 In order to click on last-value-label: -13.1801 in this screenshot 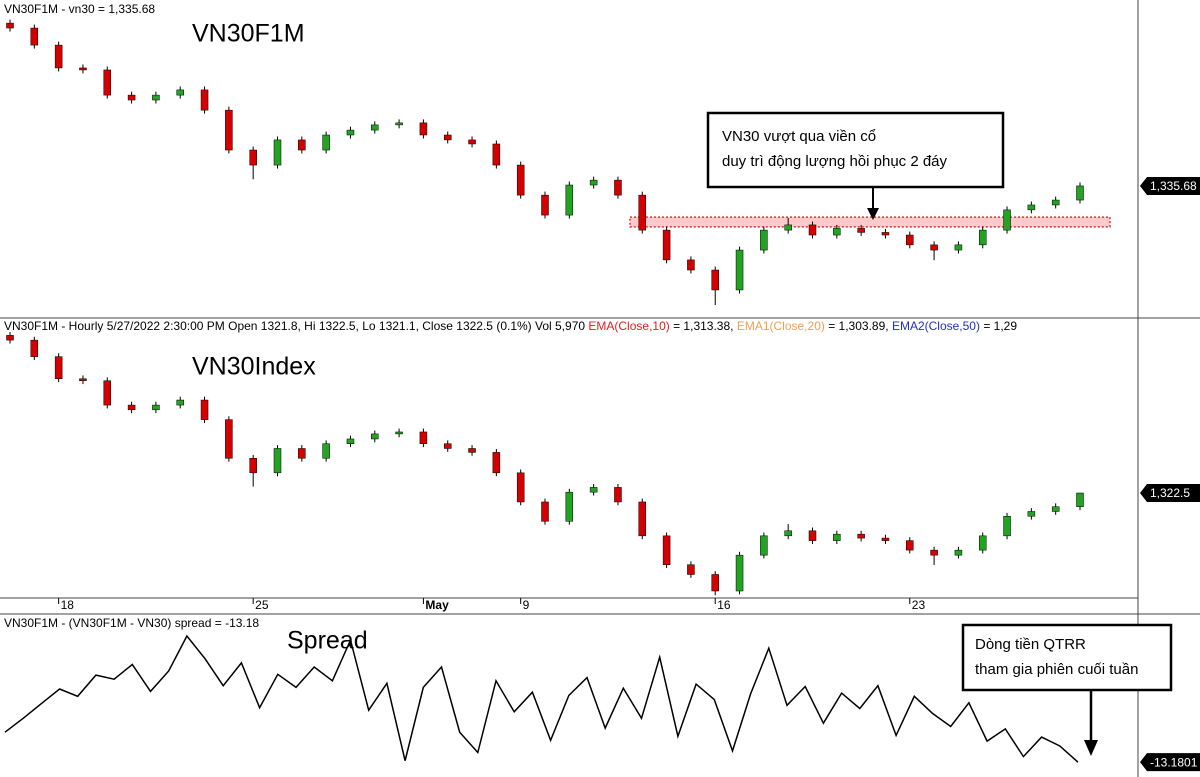, I will do `click(1174, 762)`.